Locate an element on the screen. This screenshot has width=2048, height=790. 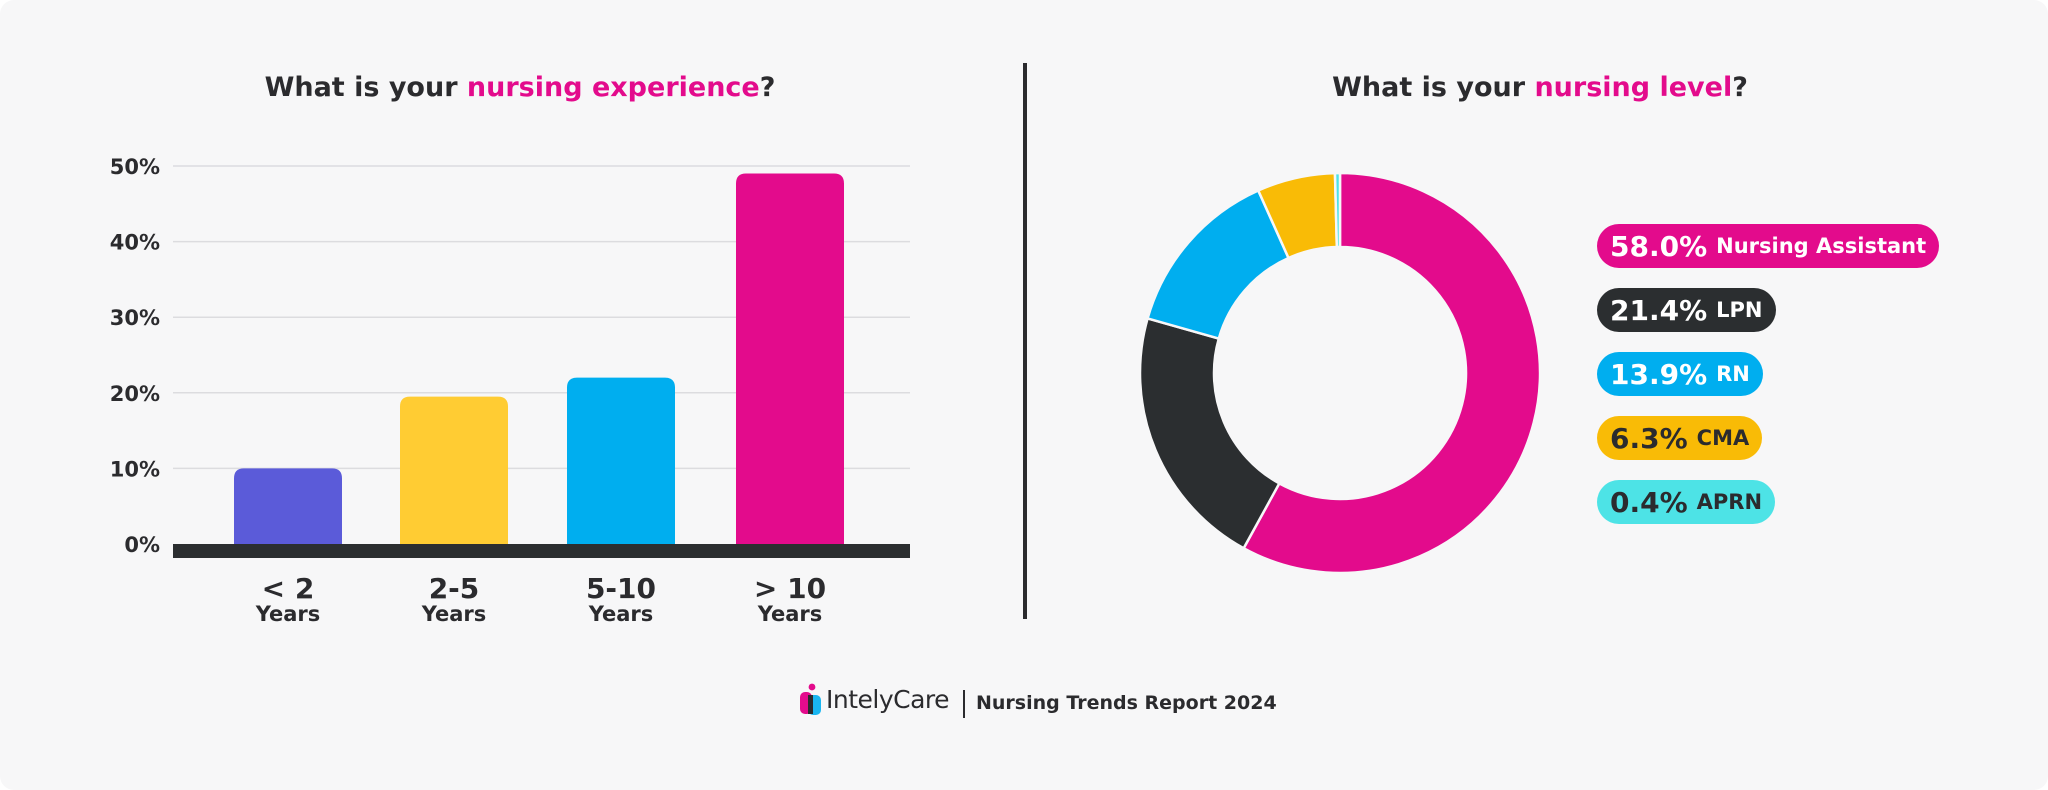
brand-name: IntelyCare is located at coordinates (888, 699).